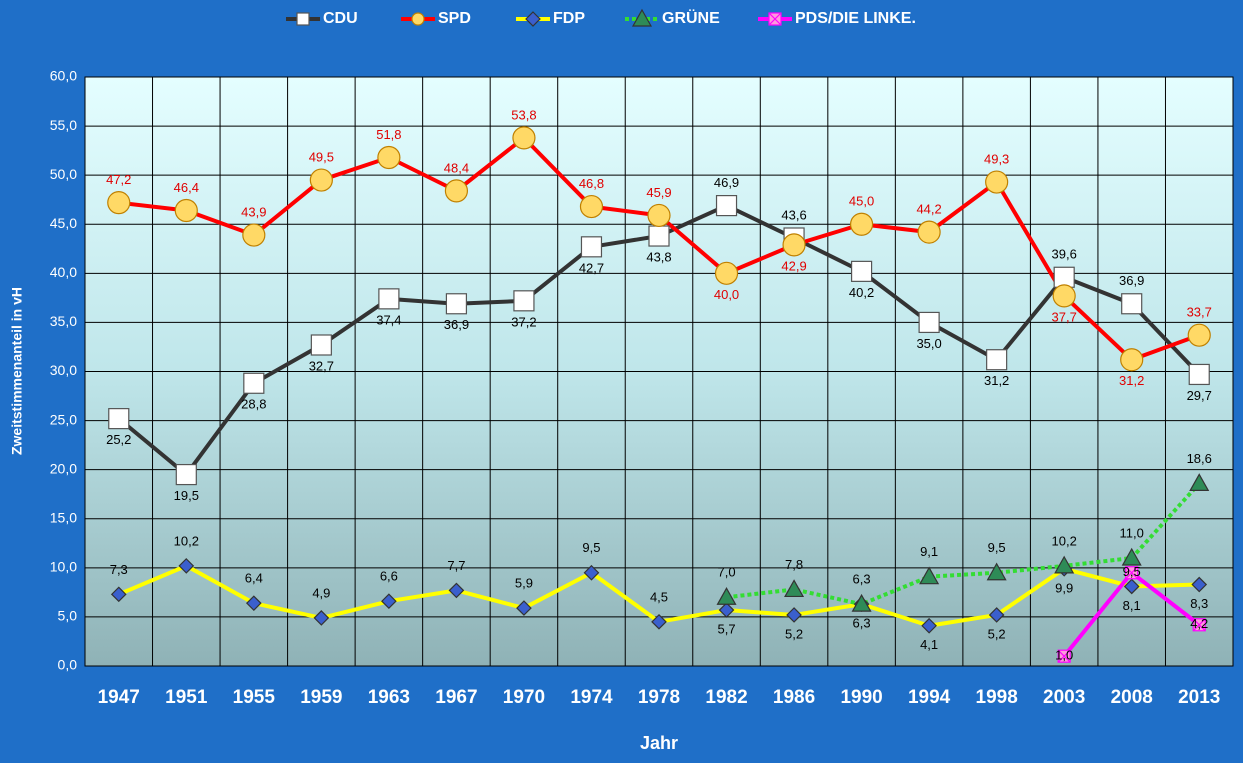 The image size is (1243, 763). I want to click on legend-label: FDP, so click(569, 18).